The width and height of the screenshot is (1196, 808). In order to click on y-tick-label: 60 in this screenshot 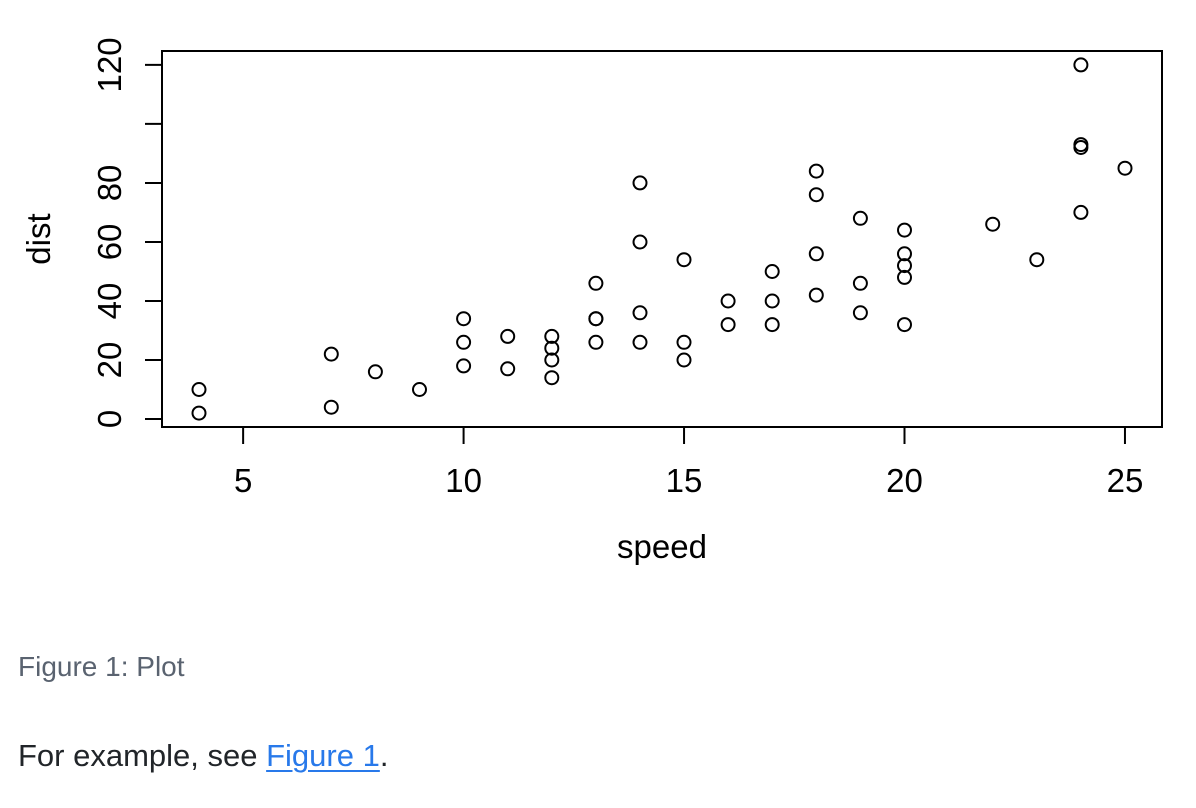, I will do `click(109, 242)`.